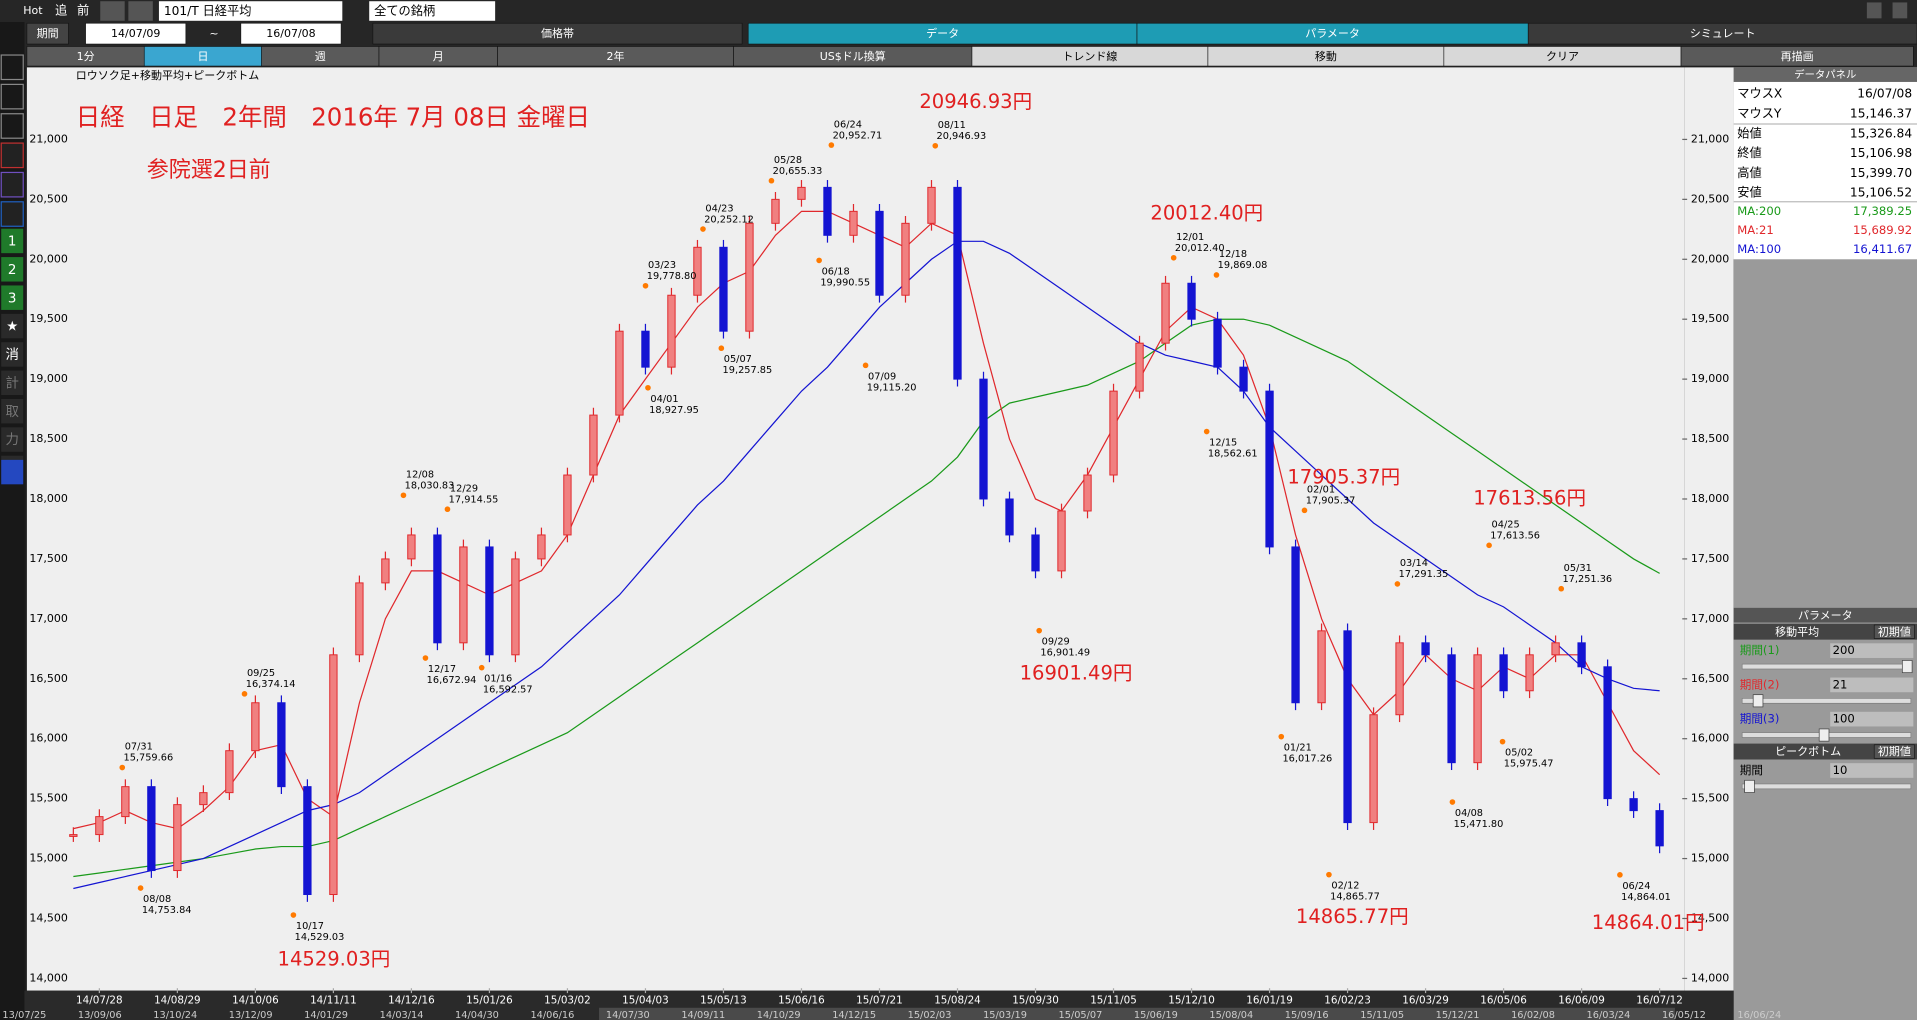 This screenshot has height=1020, width=1917. I want to click on sidebar-label: 消, so click(12, 355).